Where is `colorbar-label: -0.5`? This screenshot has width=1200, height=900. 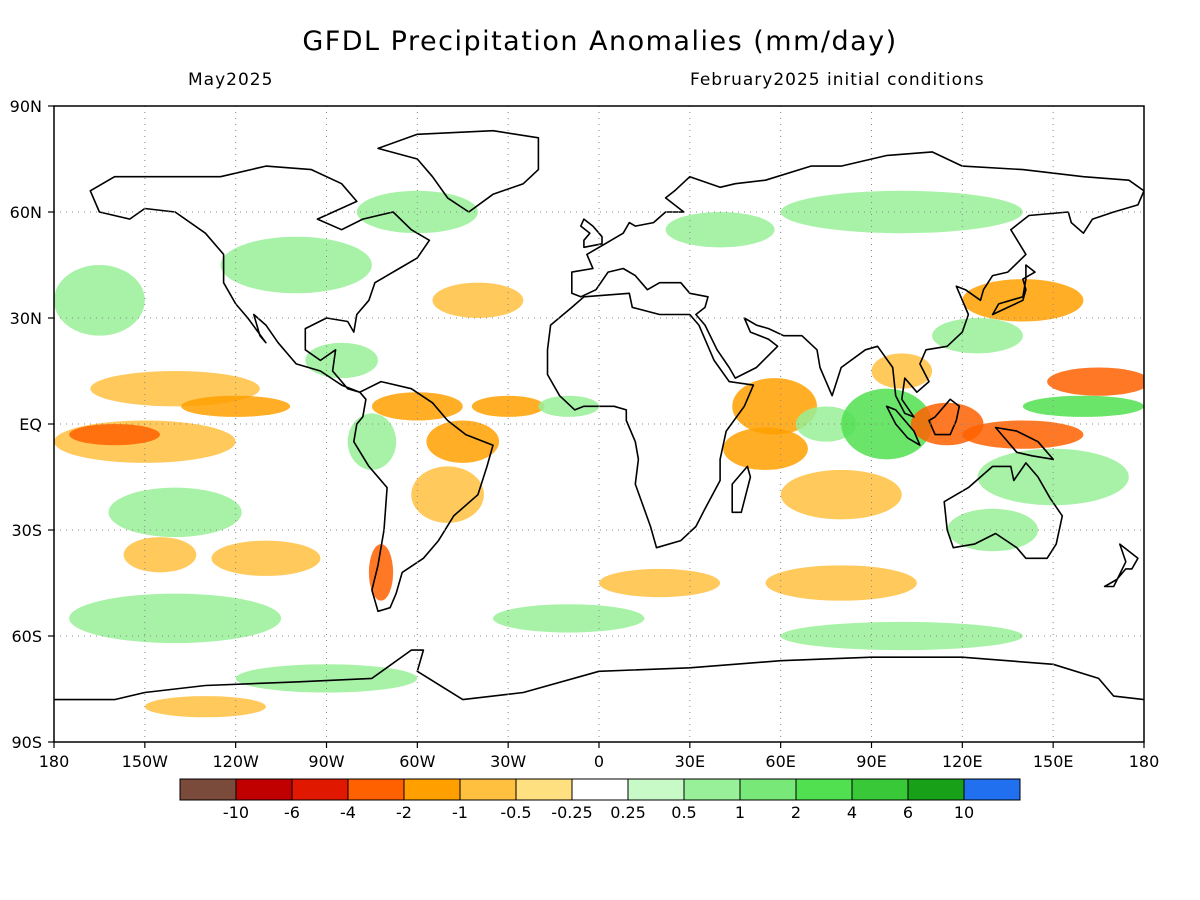
colorbar-label: -0.5 is located at coordinates (515, 812).